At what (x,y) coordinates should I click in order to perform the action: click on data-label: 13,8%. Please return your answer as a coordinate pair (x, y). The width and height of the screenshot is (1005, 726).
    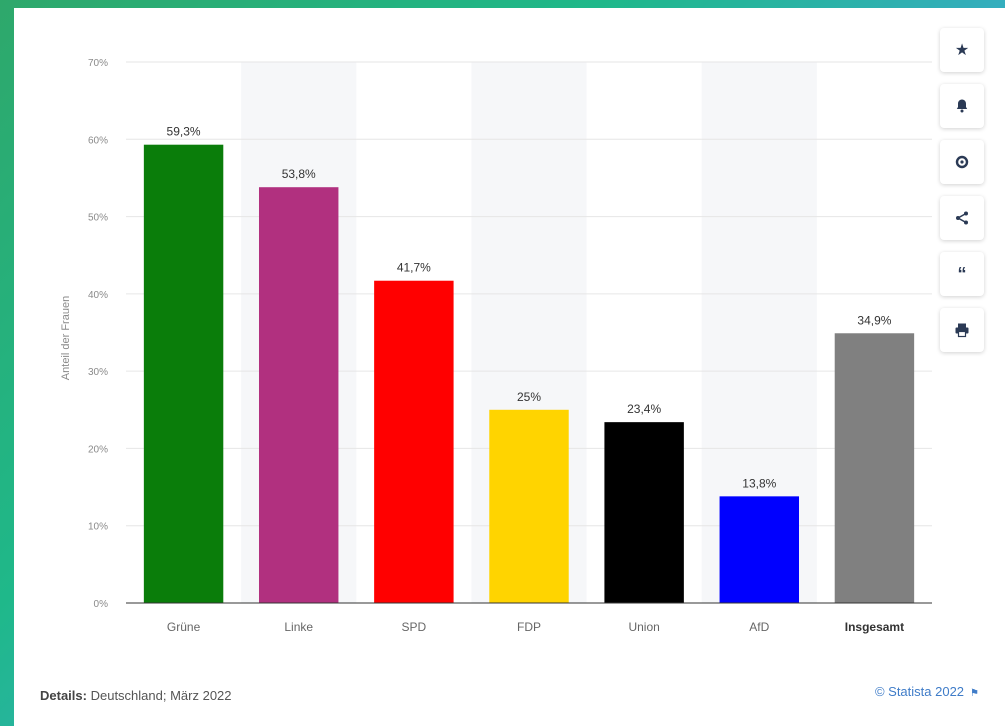
    Looking at the image, I should click on (759, 483).